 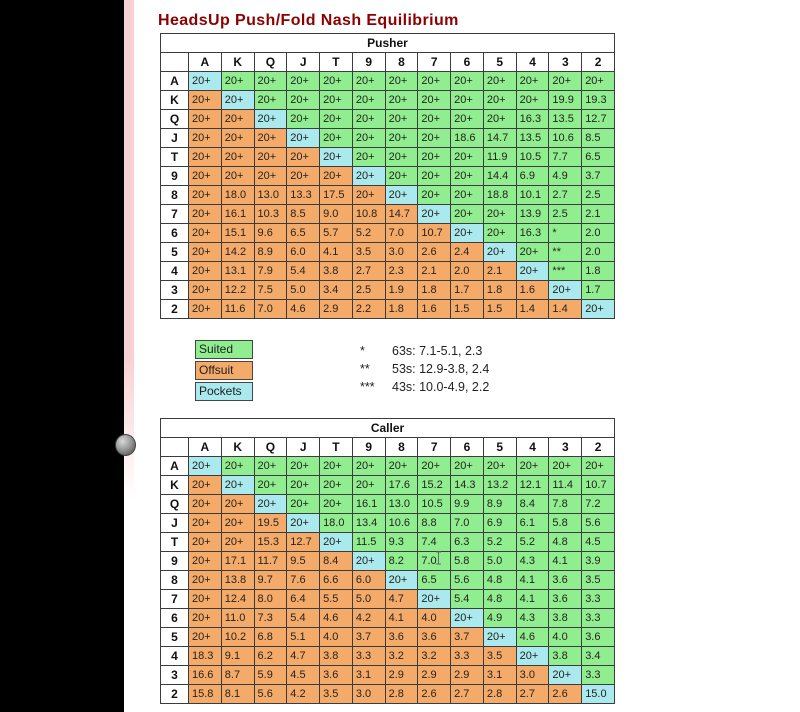 I want to click on cell-2K: 8.1, so click(x=237, y=694).